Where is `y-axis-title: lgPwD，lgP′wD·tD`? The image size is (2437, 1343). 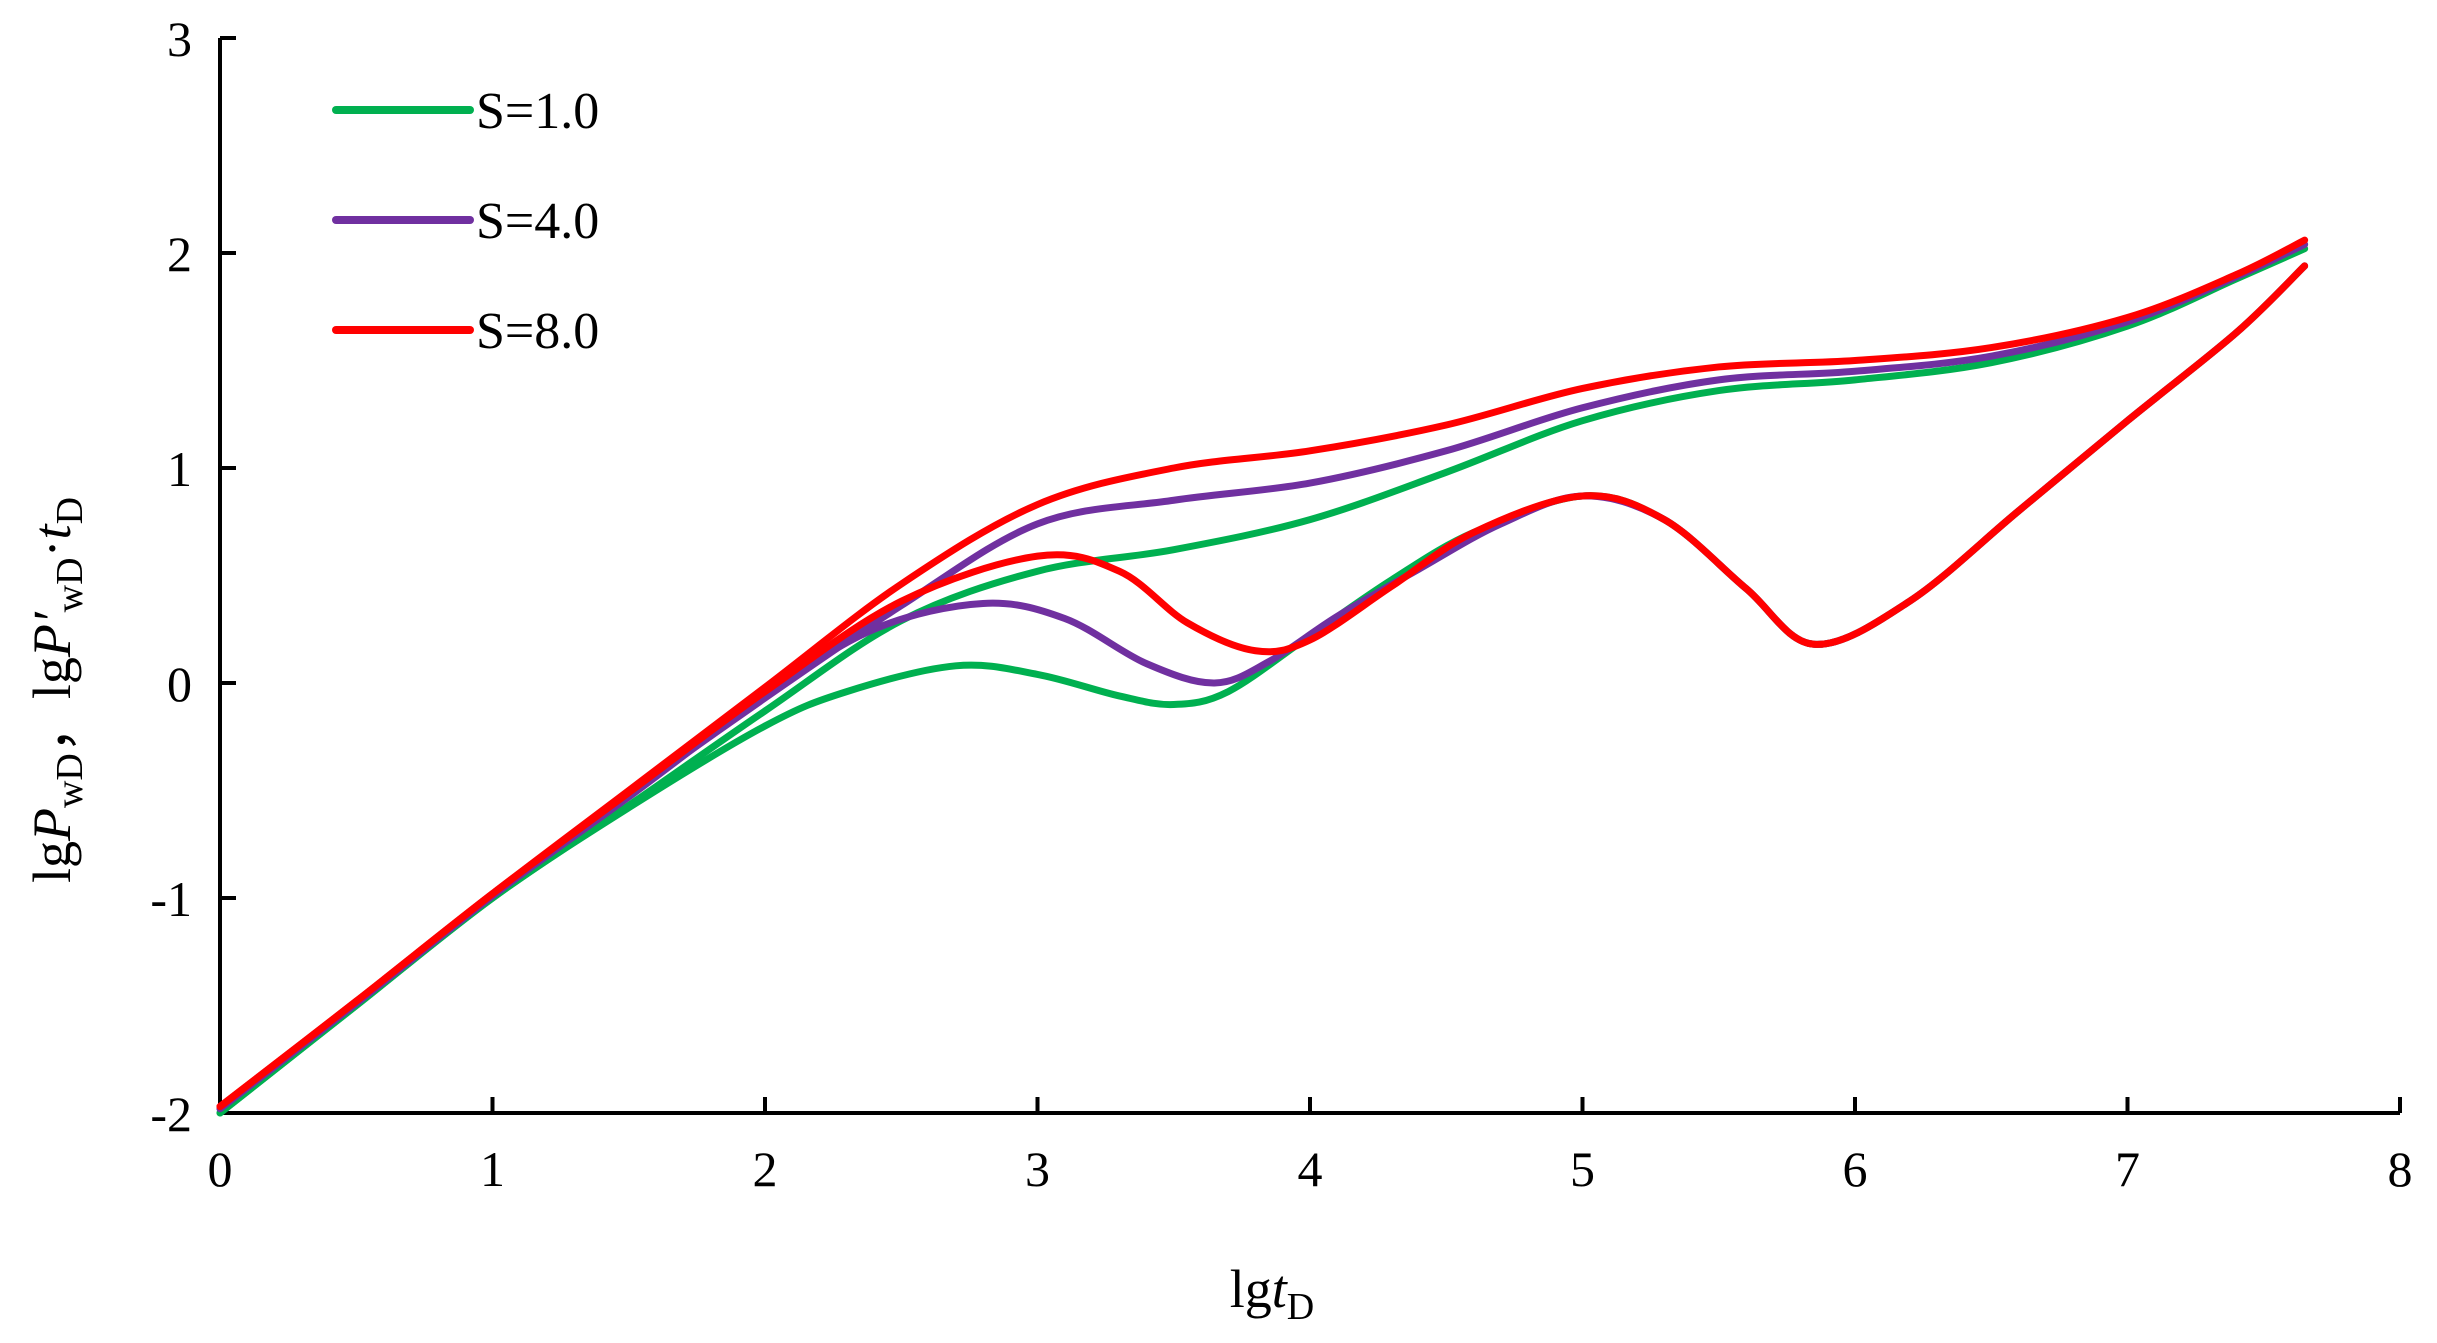
y-axis-title: lgPwD，lgP′wD·tD is located at coordinates (56, 690).